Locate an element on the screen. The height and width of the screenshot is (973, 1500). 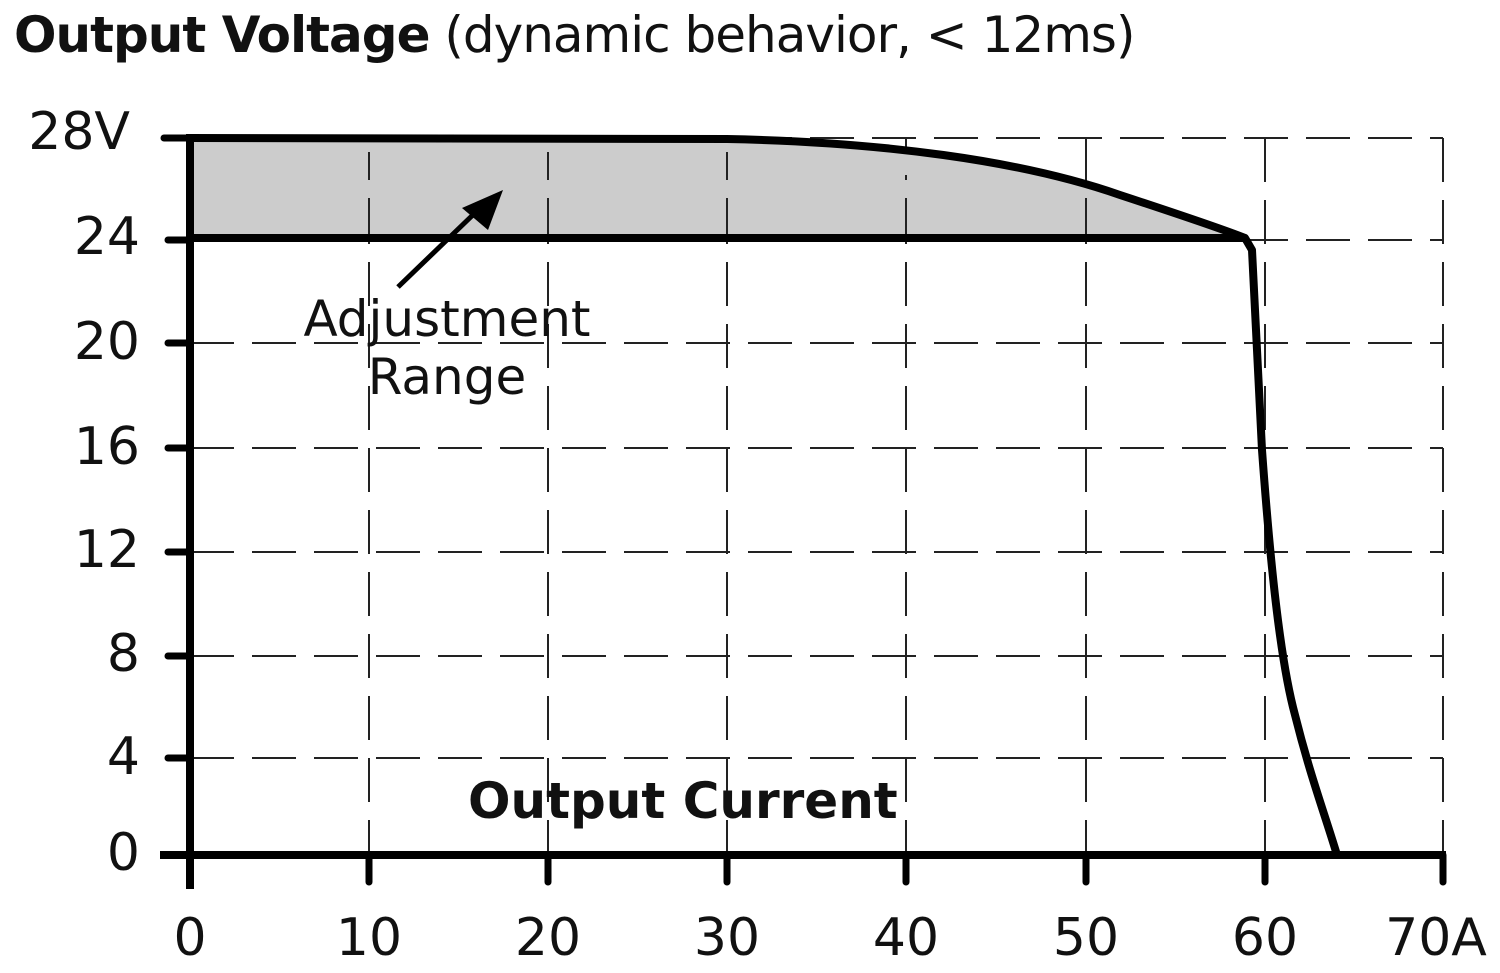
x-tick-label: 10 is located at coordinates (369, 938).